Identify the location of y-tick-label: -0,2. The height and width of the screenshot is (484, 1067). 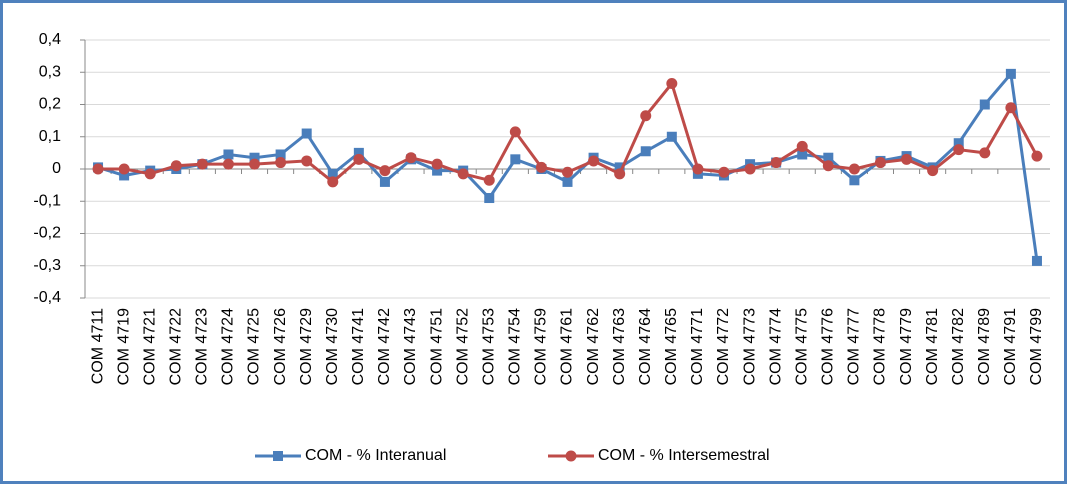
(47, 233).